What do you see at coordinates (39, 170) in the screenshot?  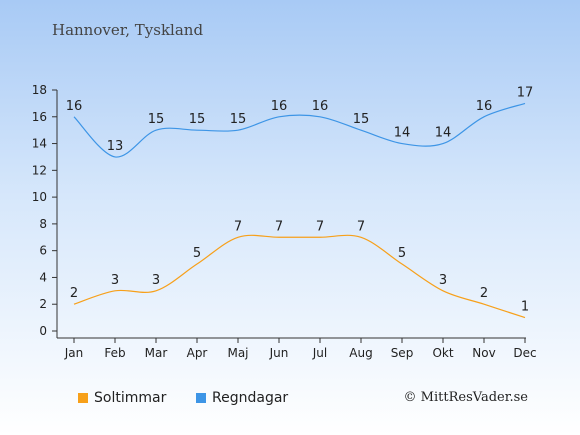 I see `y-tick-label: 12` at bounding box center [39, 170].